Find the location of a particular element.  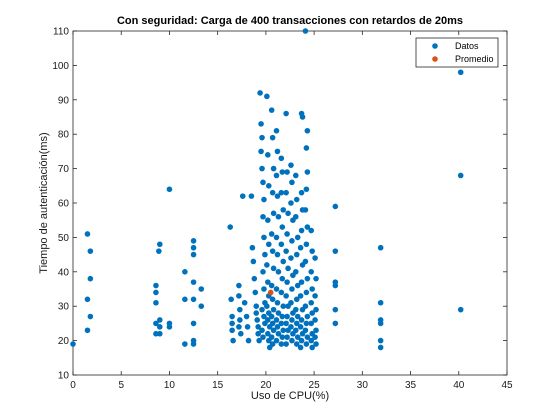

average-point is located at coordinates (270, 292).